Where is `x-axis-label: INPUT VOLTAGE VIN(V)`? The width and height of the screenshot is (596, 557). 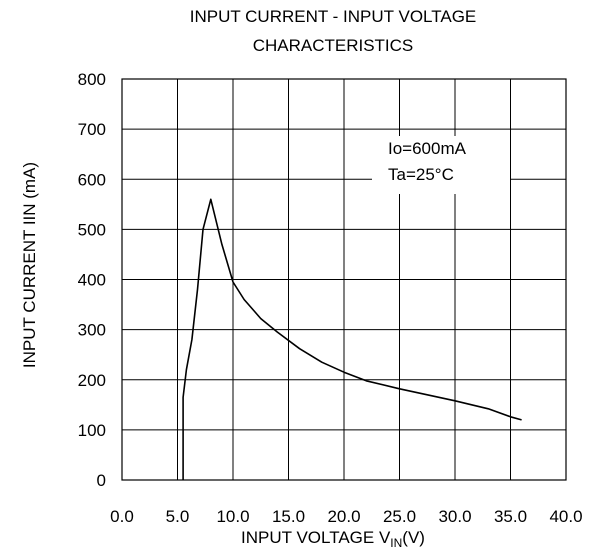
x-axis-label: INPUT VOLTAGE VIN(V) is located at coordinates (333, 539).